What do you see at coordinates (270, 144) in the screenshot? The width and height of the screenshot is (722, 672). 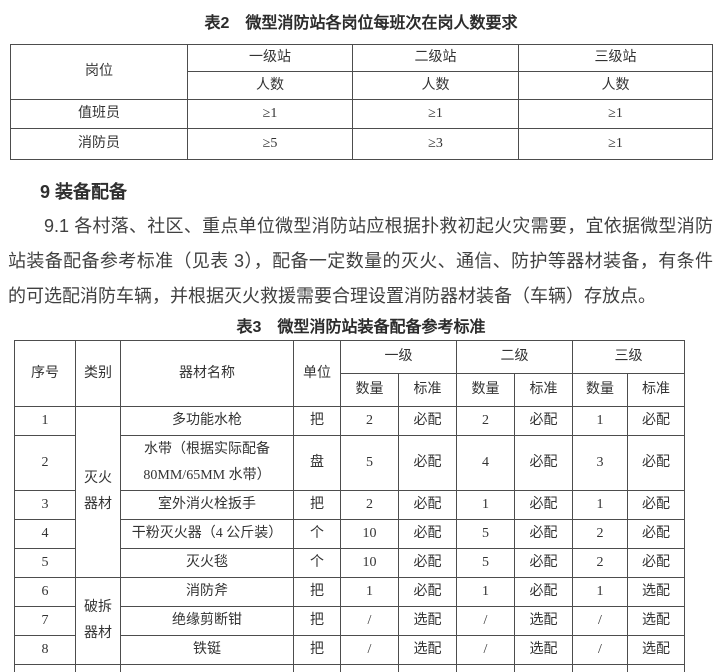 I see `cell-value: ≥5` at bounding box center [270, 144].